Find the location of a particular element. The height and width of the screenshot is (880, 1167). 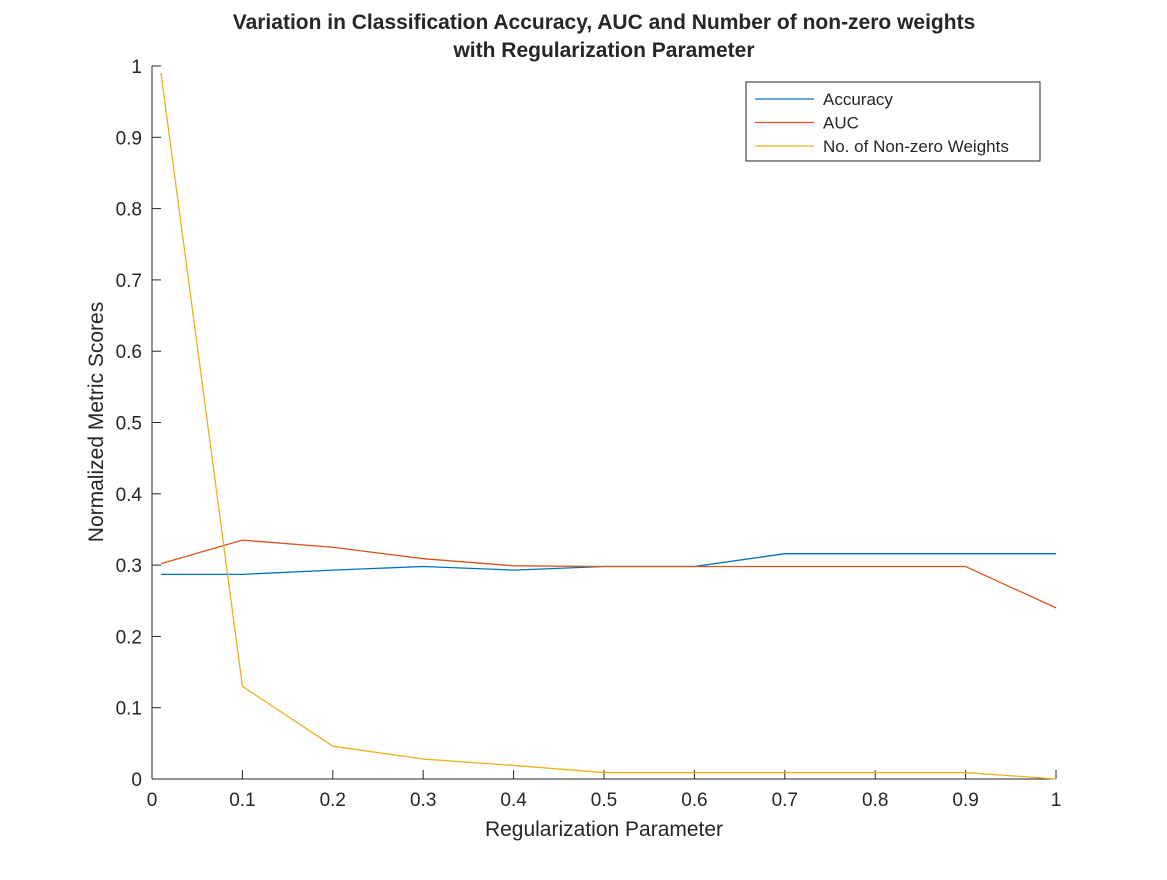

x-tick-label: 1 is located at coordinates (1056, 800).